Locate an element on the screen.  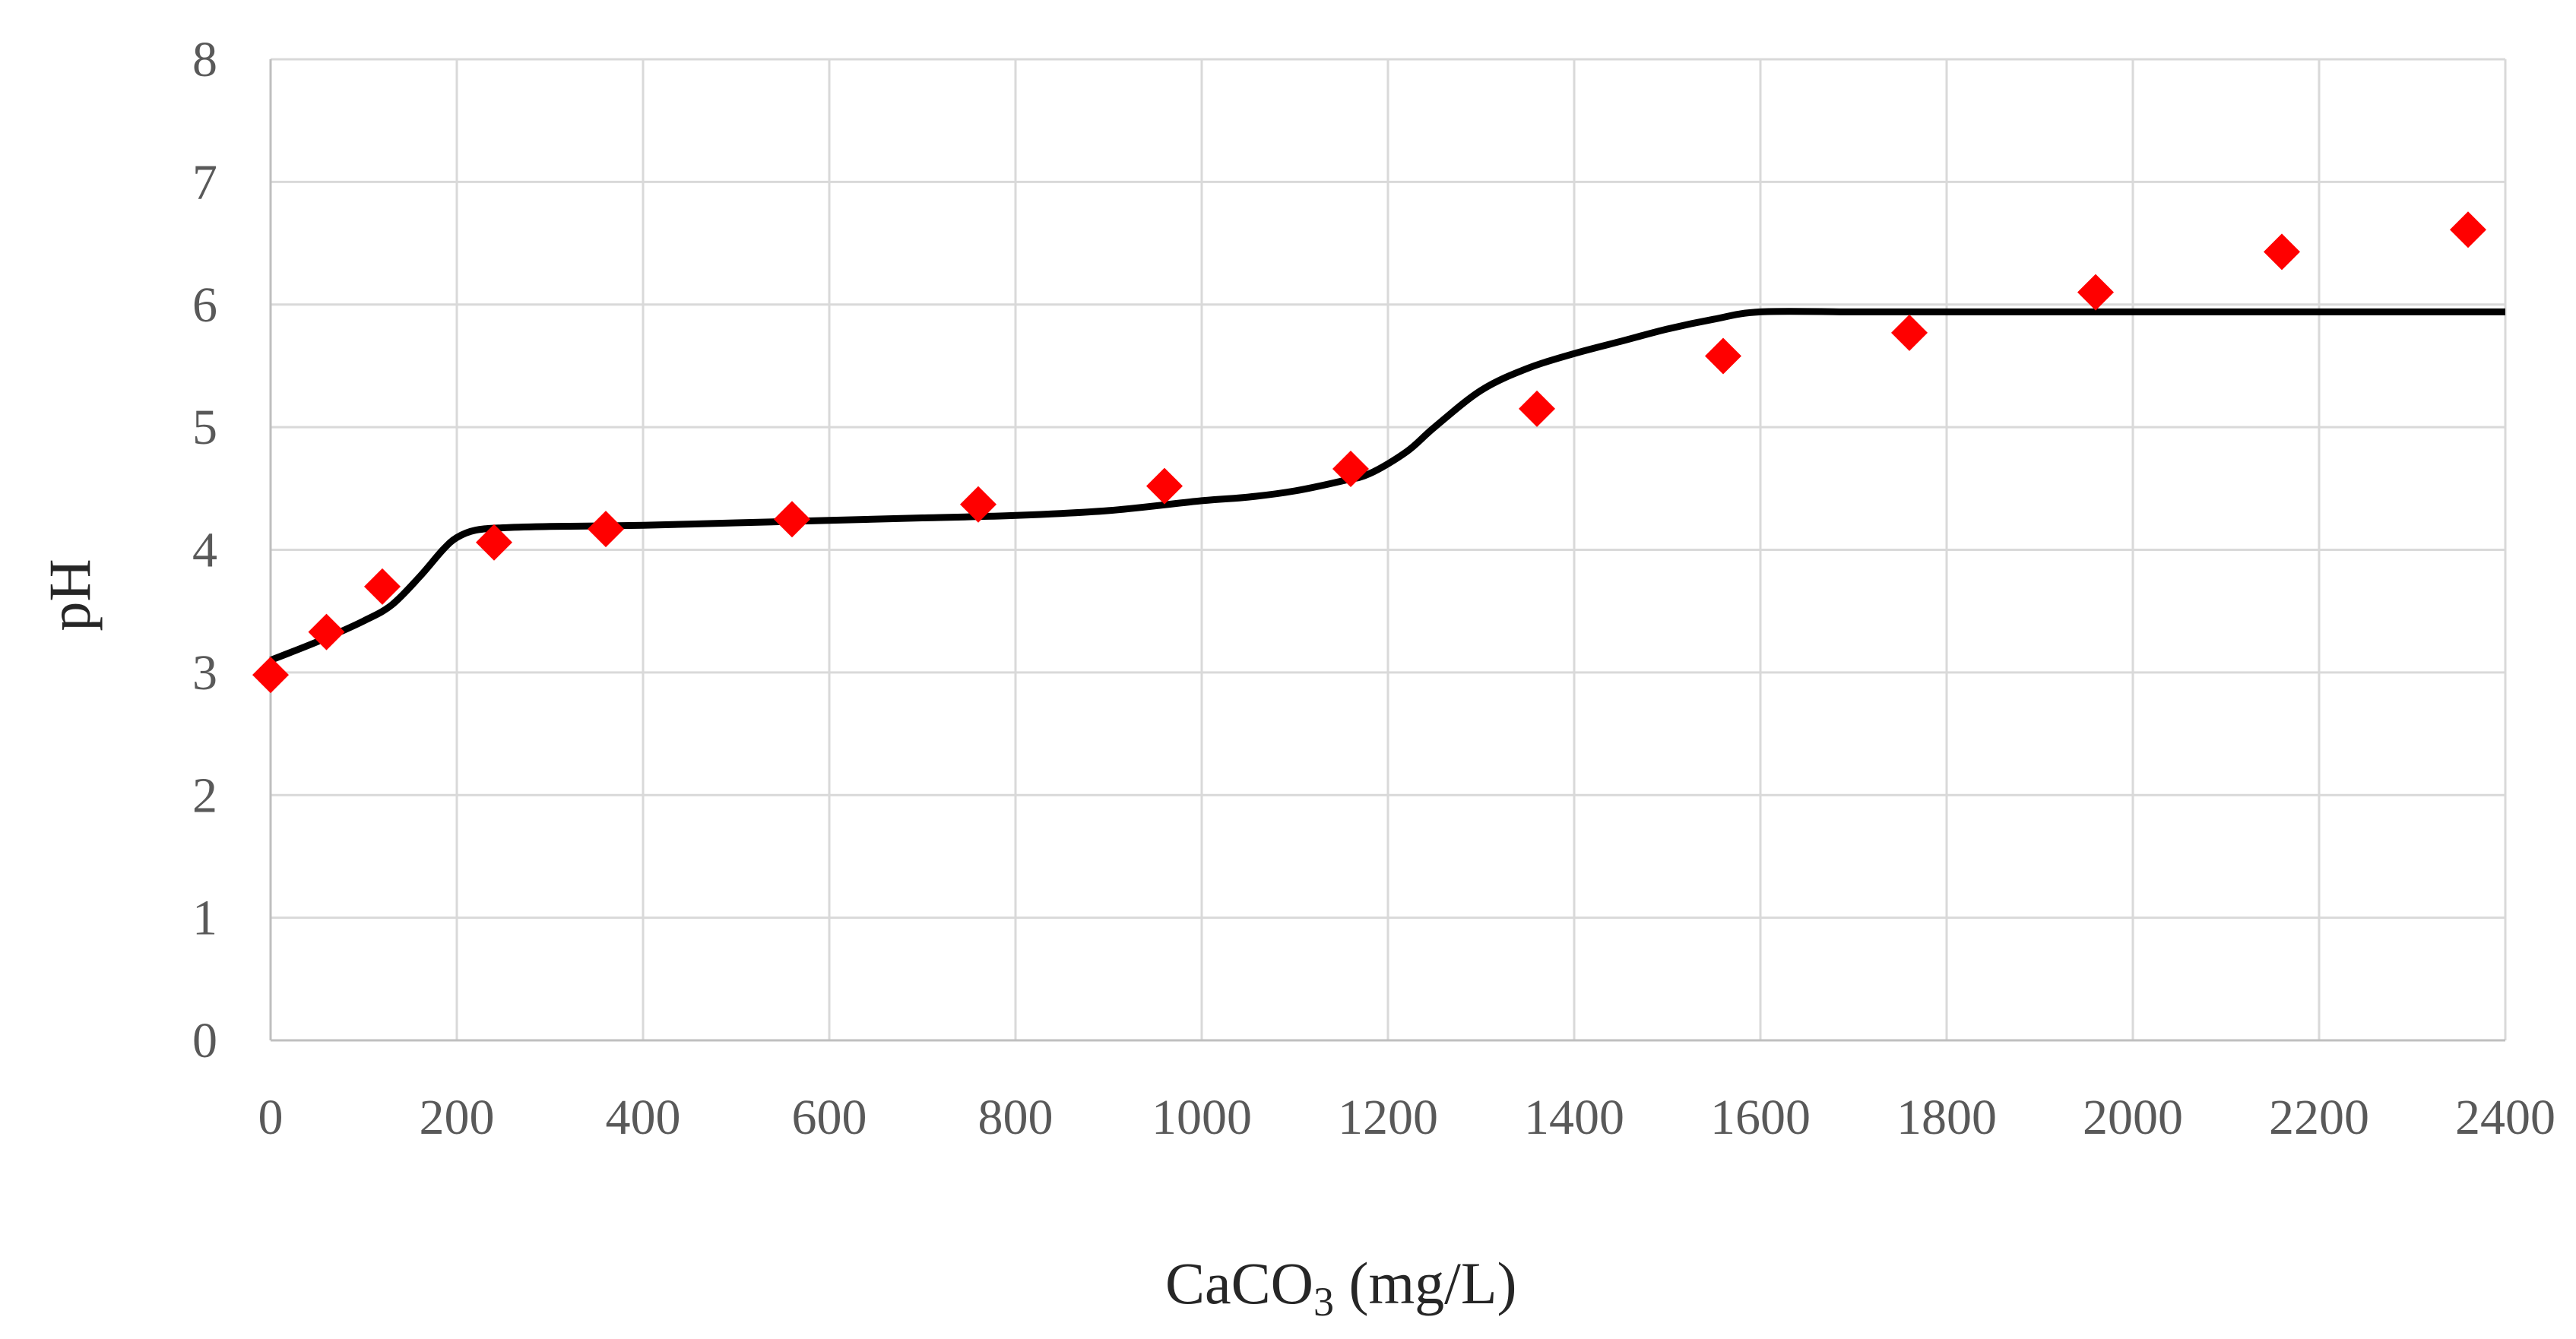
y-tick-label: 7 is located at coordinates (204, 182).